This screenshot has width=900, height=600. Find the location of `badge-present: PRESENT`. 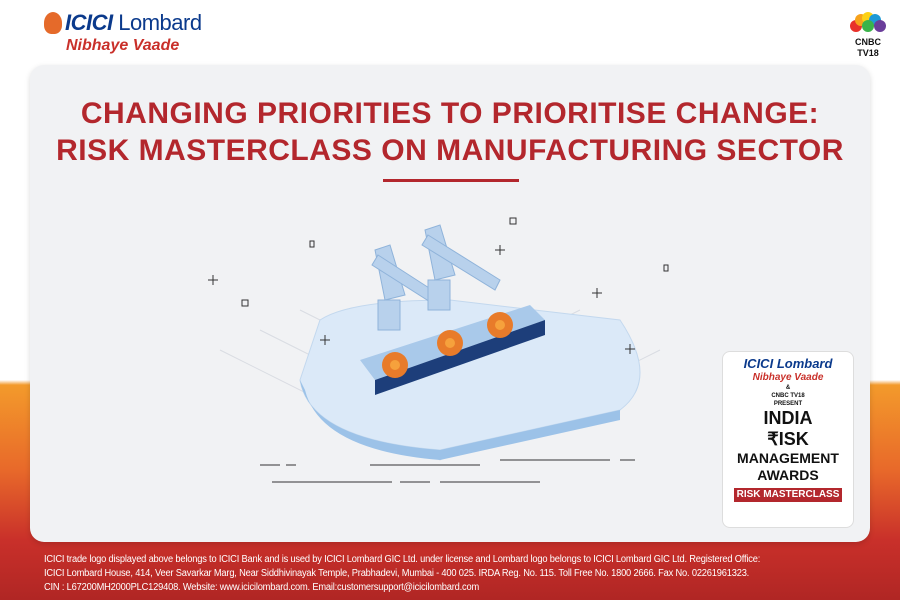

badge-present: PRESENT is located at coordinates (788, 404).